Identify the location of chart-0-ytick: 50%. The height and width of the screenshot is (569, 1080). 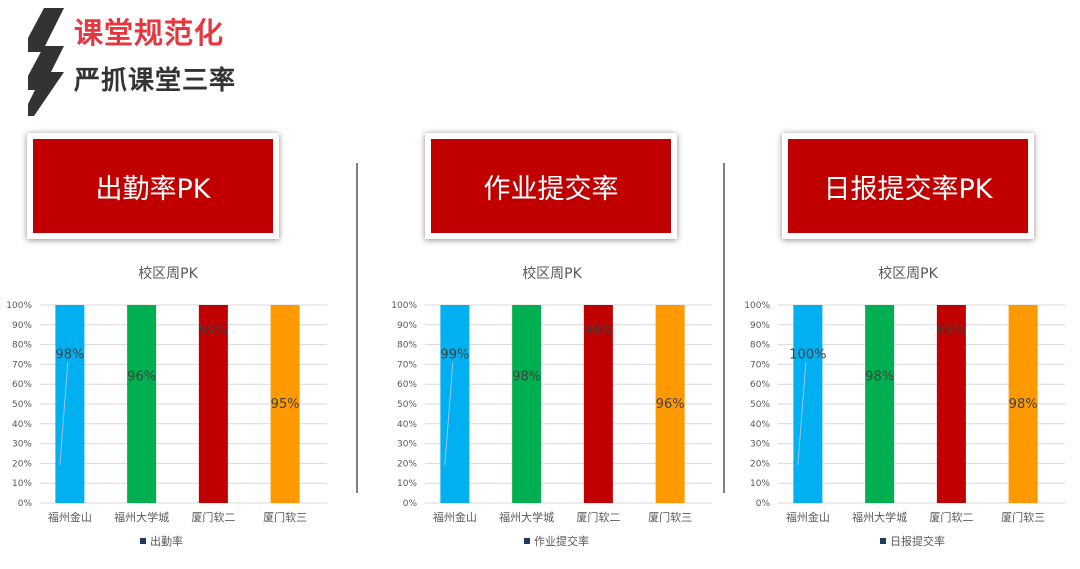
(22, 405).